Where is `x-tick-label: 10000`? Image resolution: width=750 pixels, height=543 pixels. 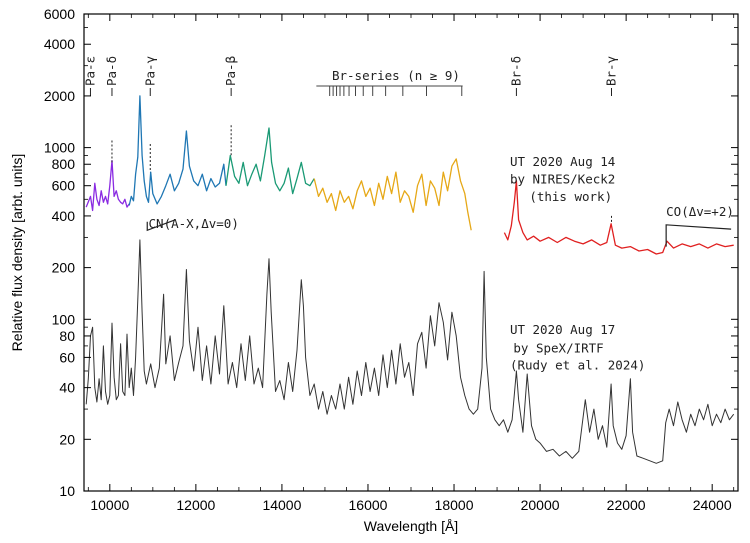 x-tick-label: 10000 is located at coordinates (109, 505).